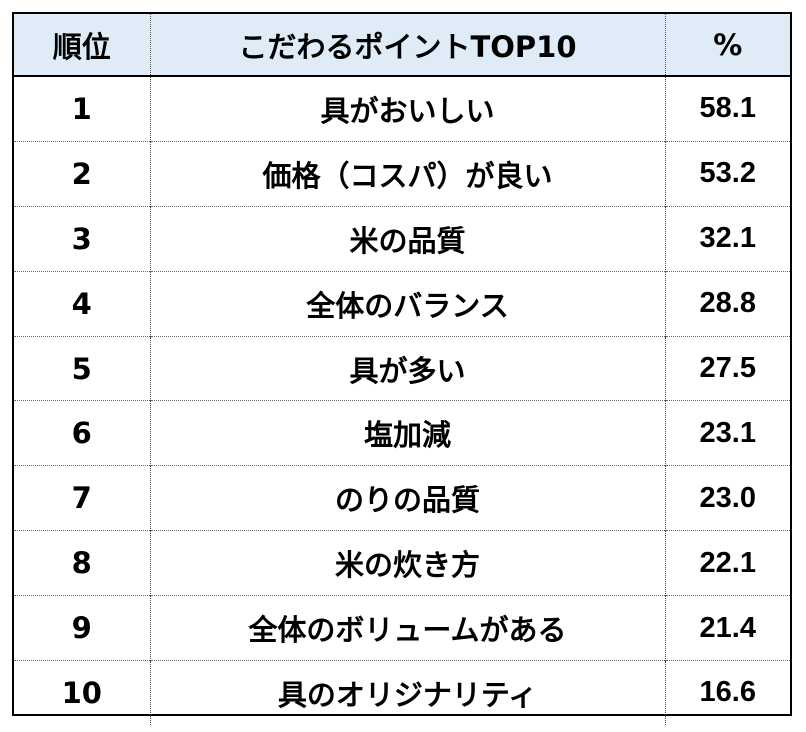  Describe the element at coordinates (727, 368) in the screenshot. I see `percent-cell: 27.5` at that location.